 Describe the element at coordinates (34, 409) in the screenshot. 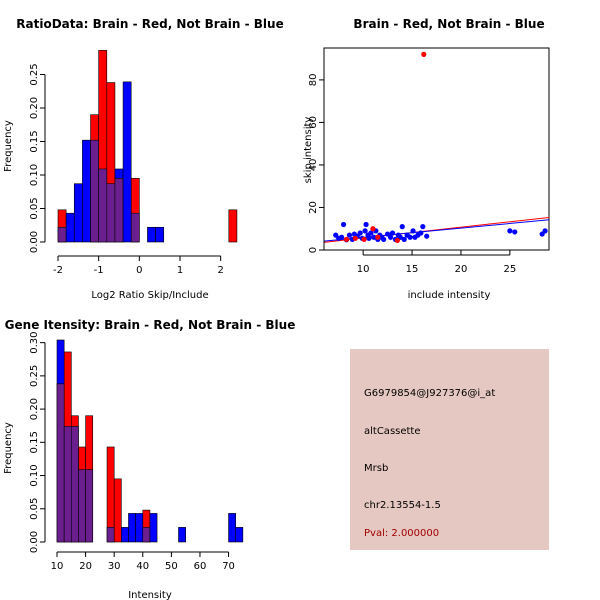

I see `y-tick-label: 0.20` at that location.